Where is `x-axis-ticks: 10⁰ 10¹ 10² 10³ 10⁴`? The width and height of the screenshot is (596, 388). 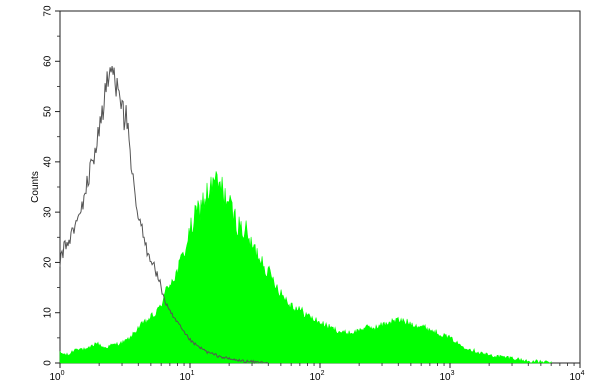 x-axis-ticks: 10⁰ 10¹ 10² 10³ 10⁴ is located at coordinates (317, 373).